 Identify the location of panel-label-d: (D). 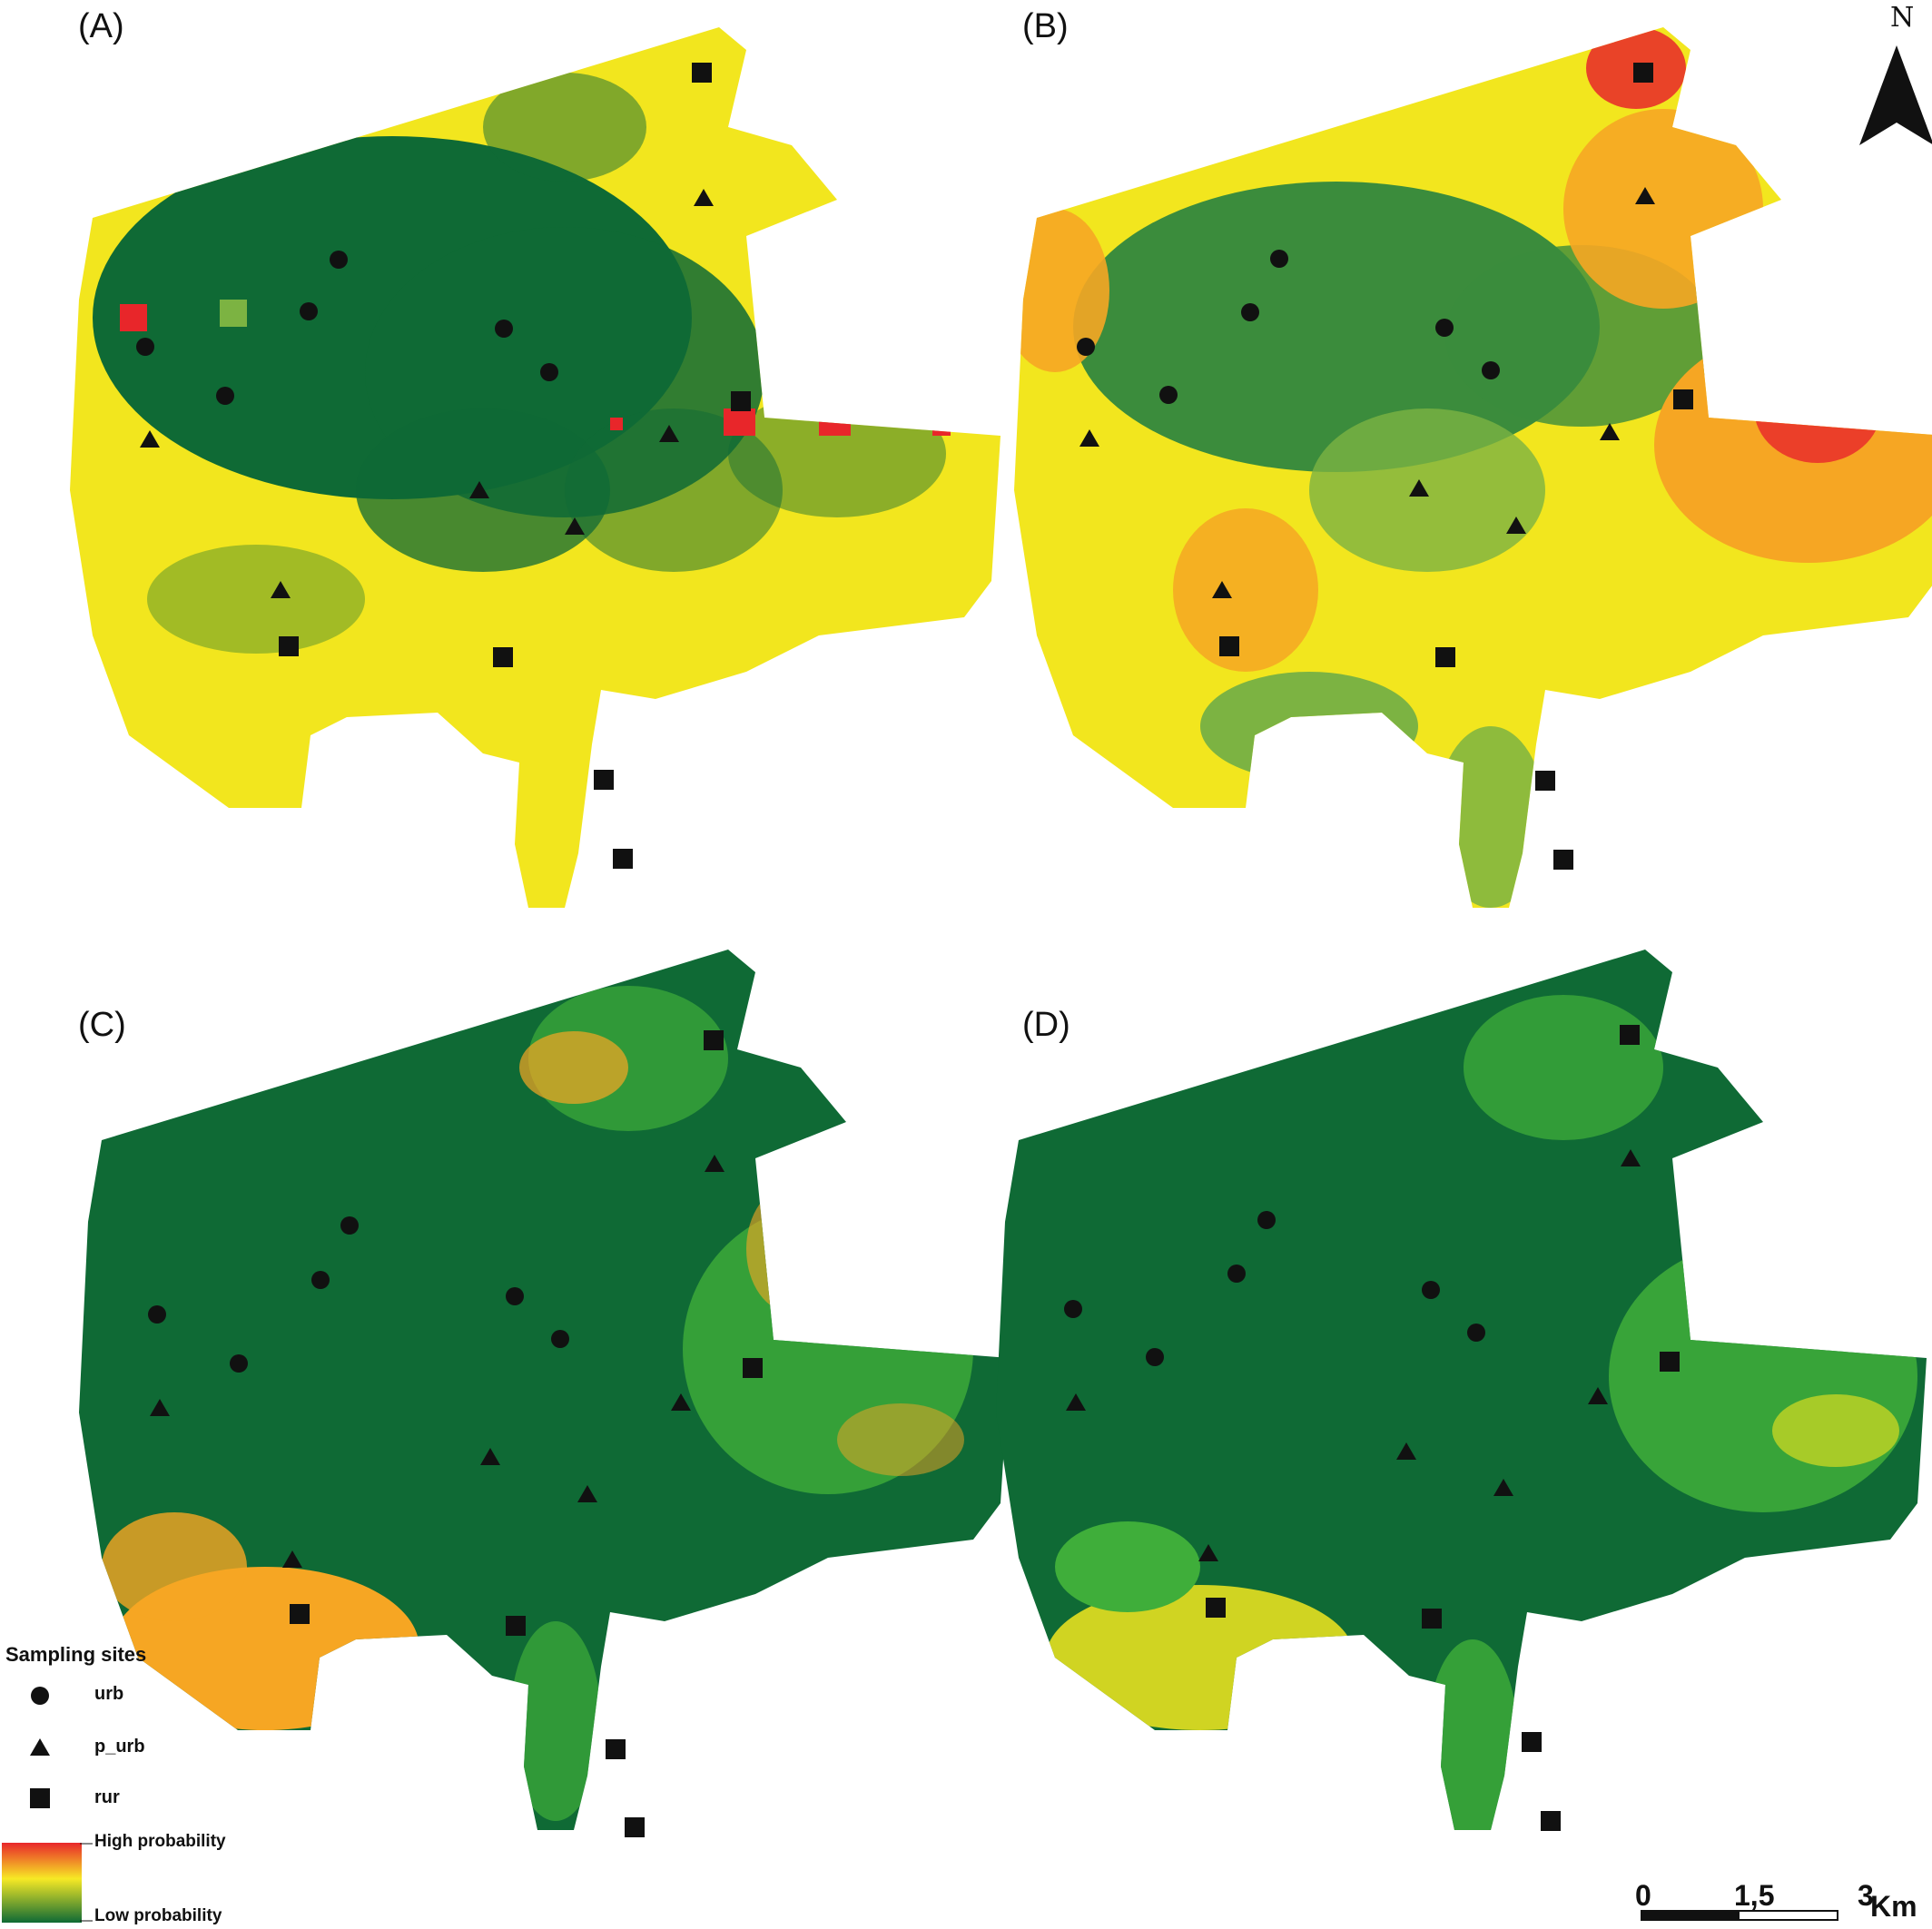
(1046, 1025).